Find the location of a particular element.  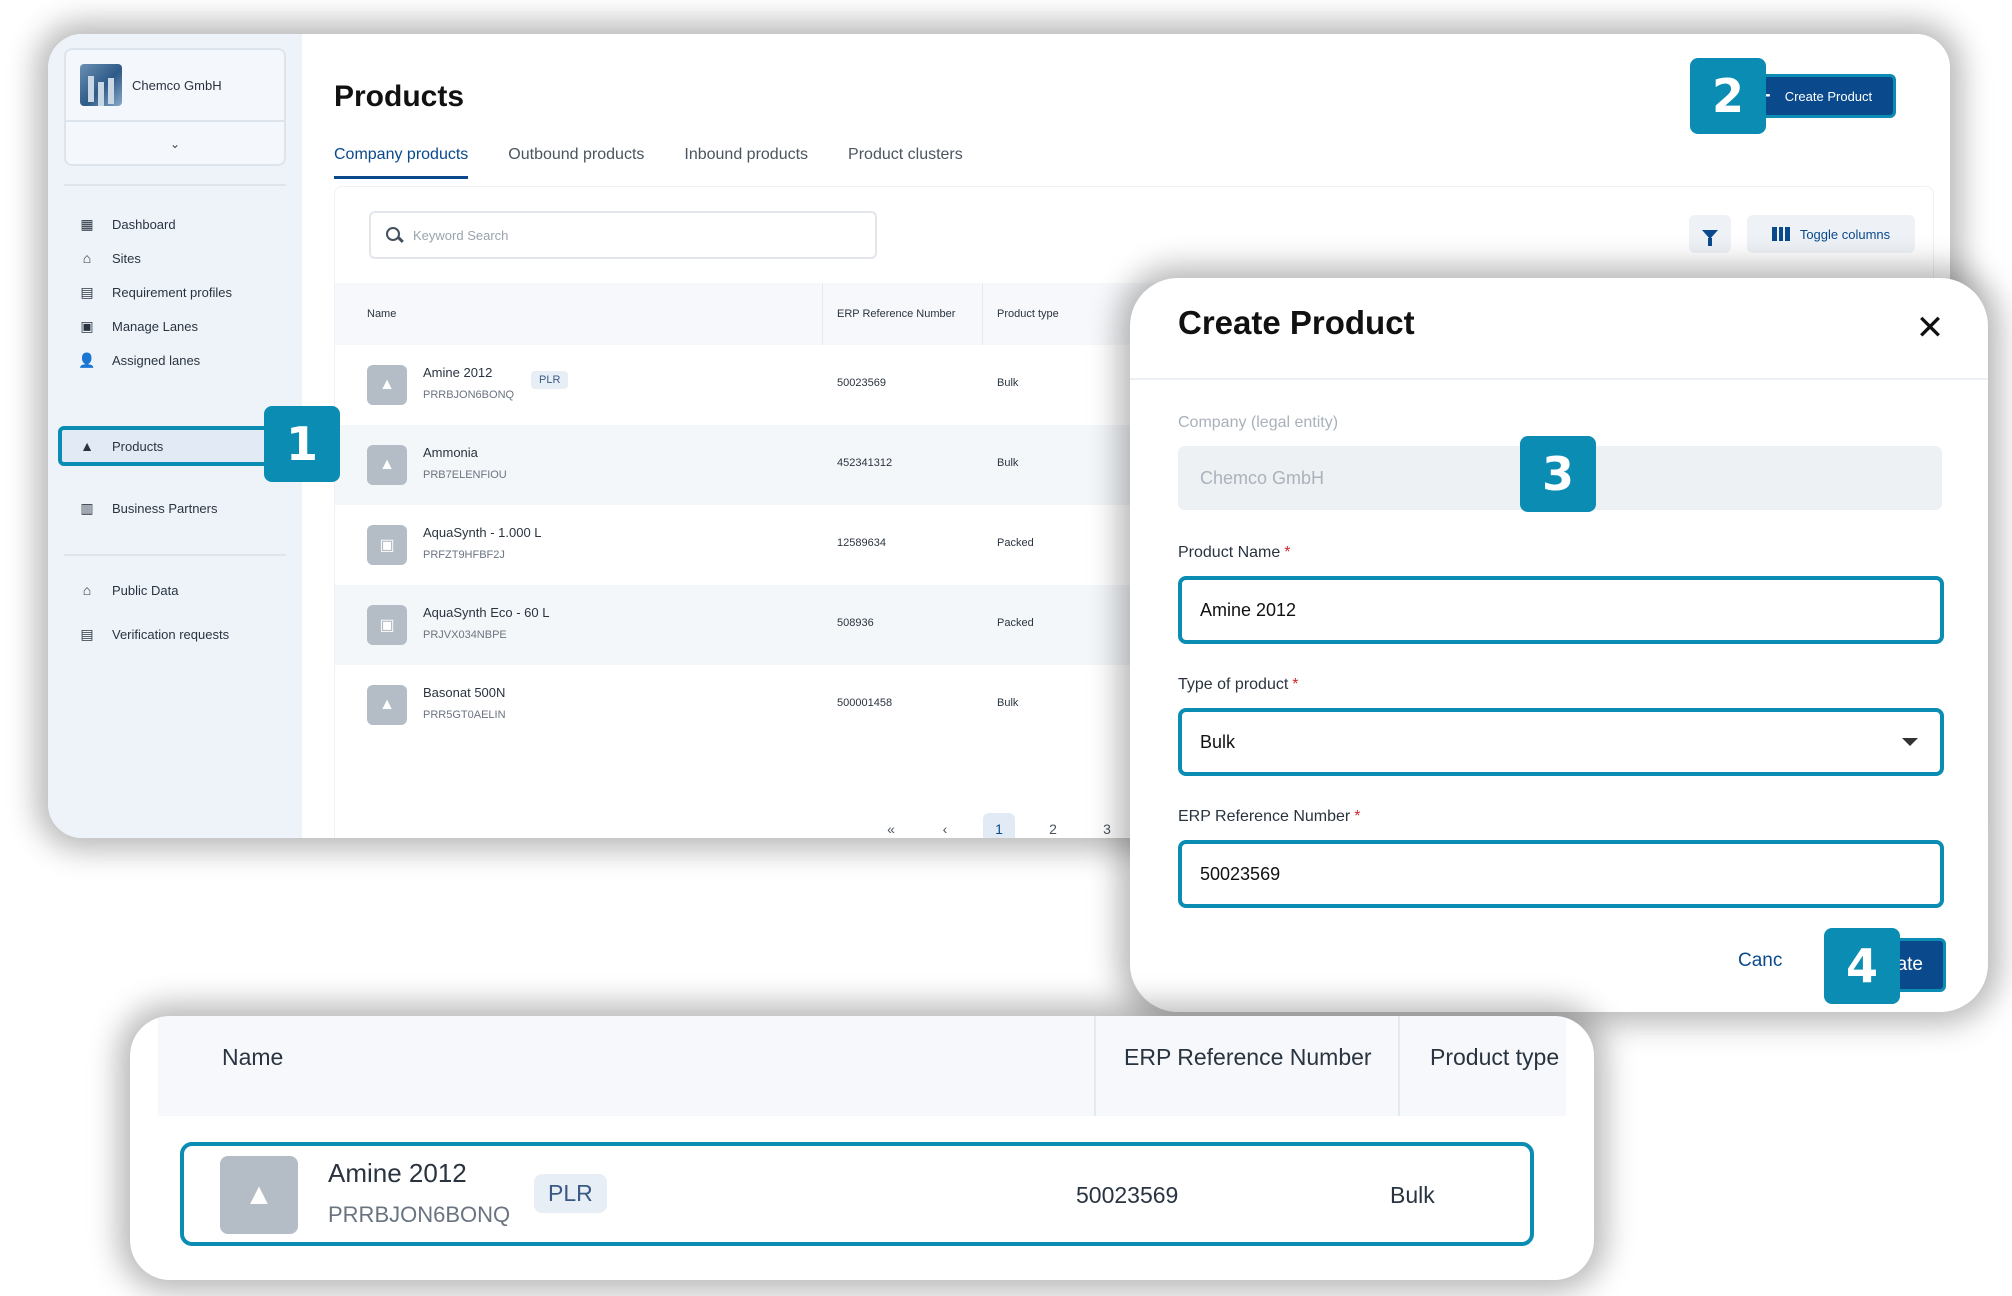

caret-down-icon is located at coordinates (1910, 742).